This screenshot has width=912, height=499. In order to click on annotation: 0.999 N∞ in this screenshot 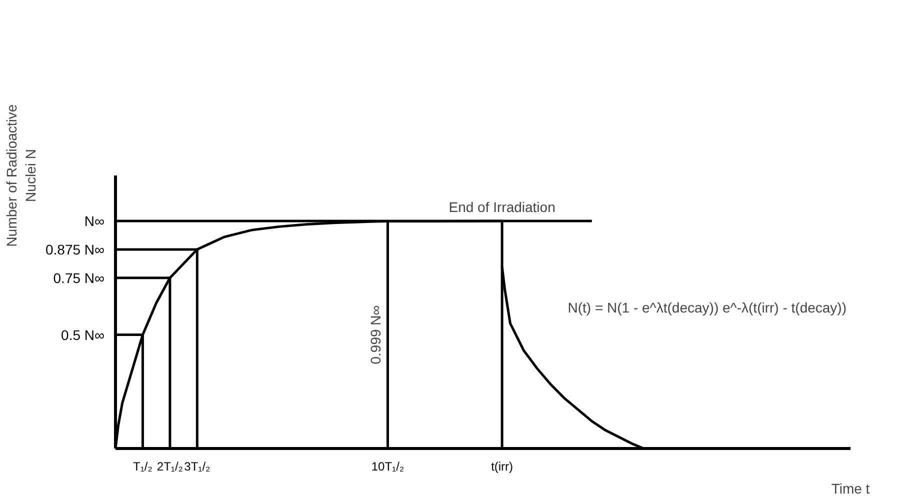, I will do `click(376, 334)`.